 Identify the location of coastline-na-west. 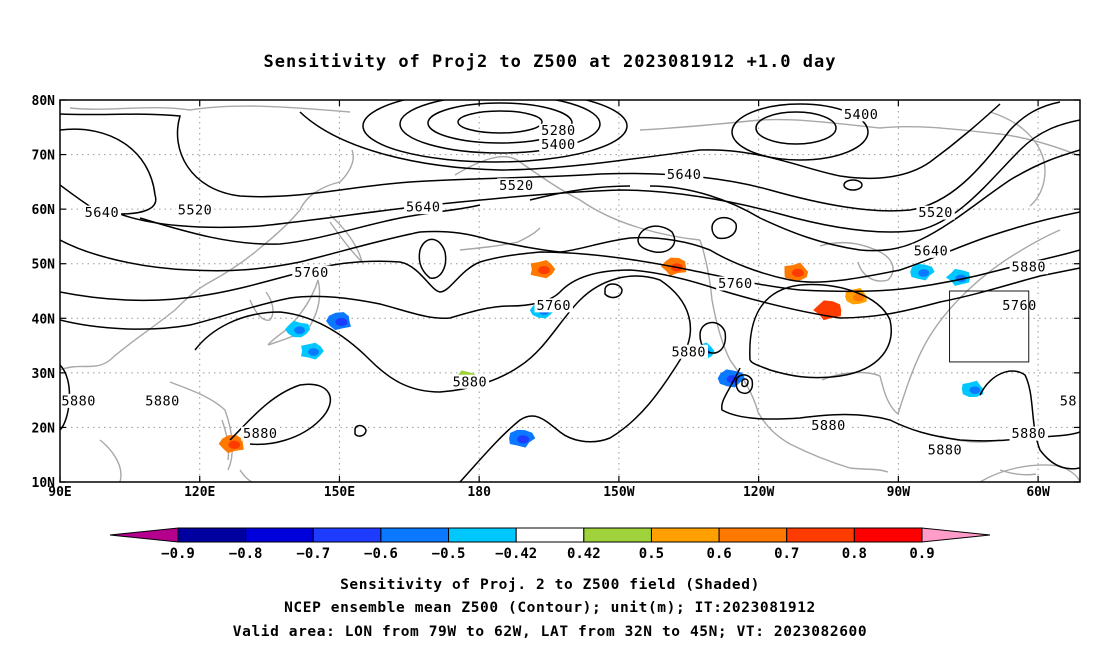
(745, 342).